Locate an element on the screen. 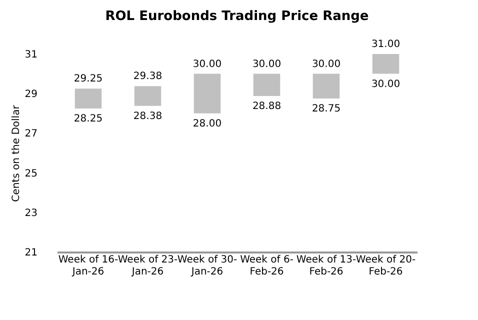  y-axis-title: Cents on the Dollar is located at coordinates (16, 153).